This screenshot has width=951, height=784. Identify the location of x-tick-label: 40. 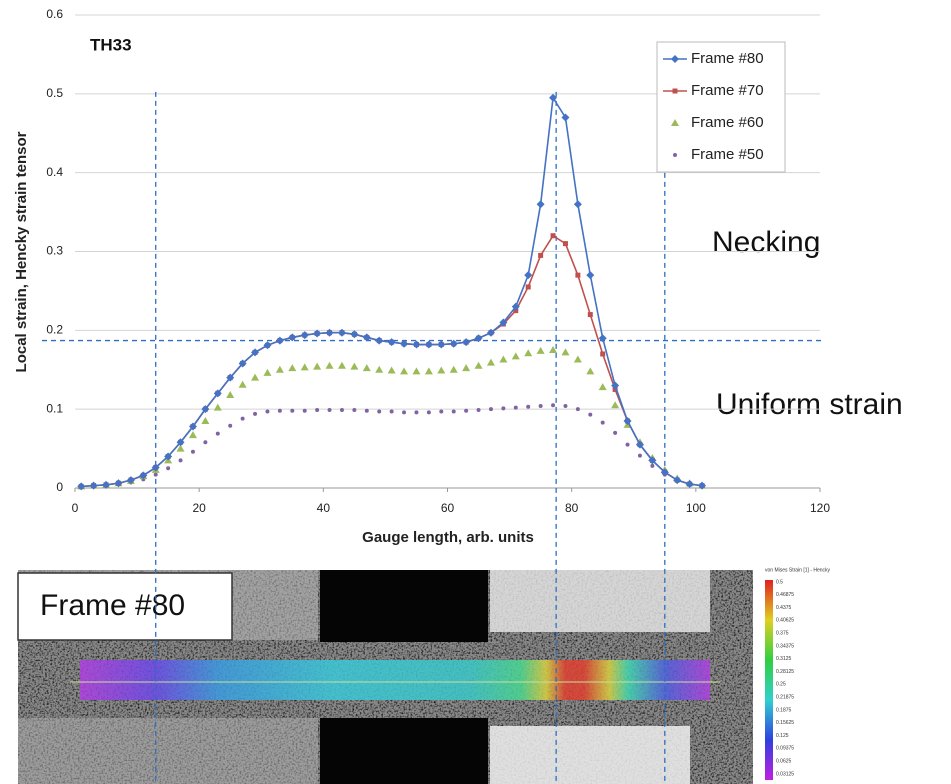
(324, 508).